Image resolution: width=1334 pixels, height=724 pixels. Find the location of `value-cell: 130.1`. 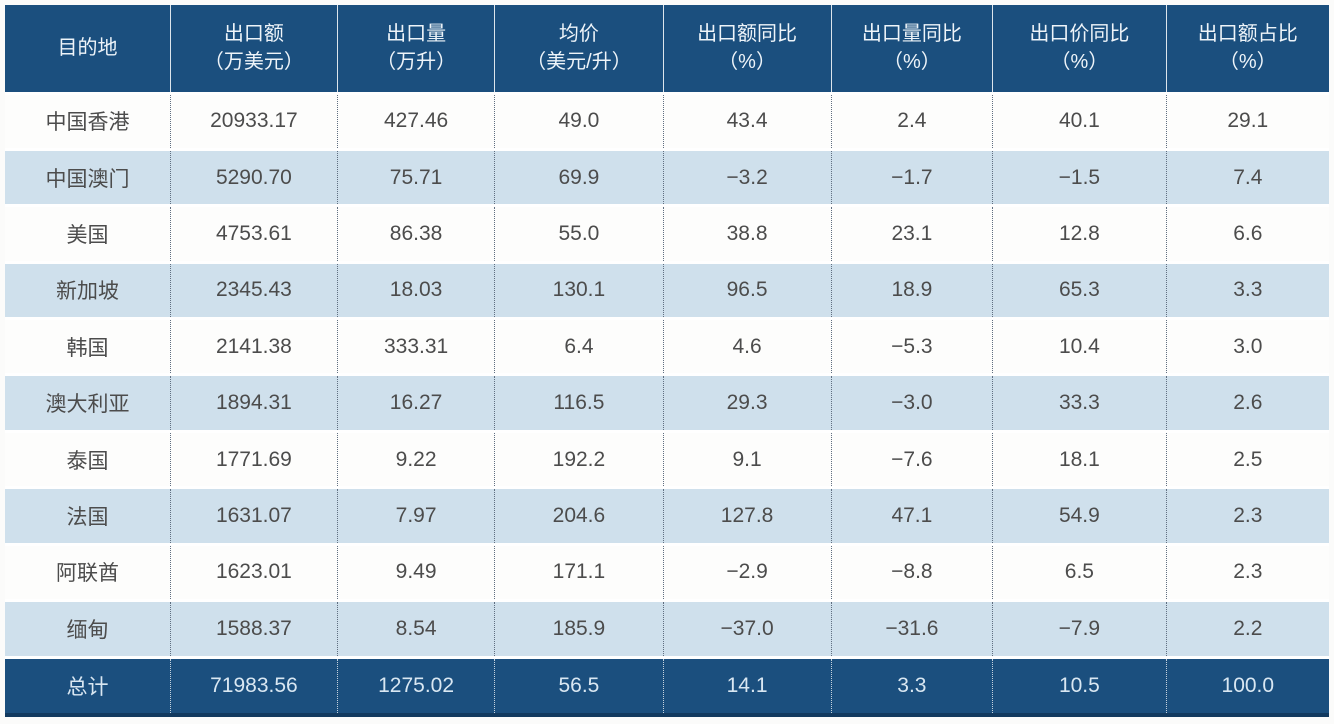

value-cell: 130.1 is located at coordinates (578, 289).